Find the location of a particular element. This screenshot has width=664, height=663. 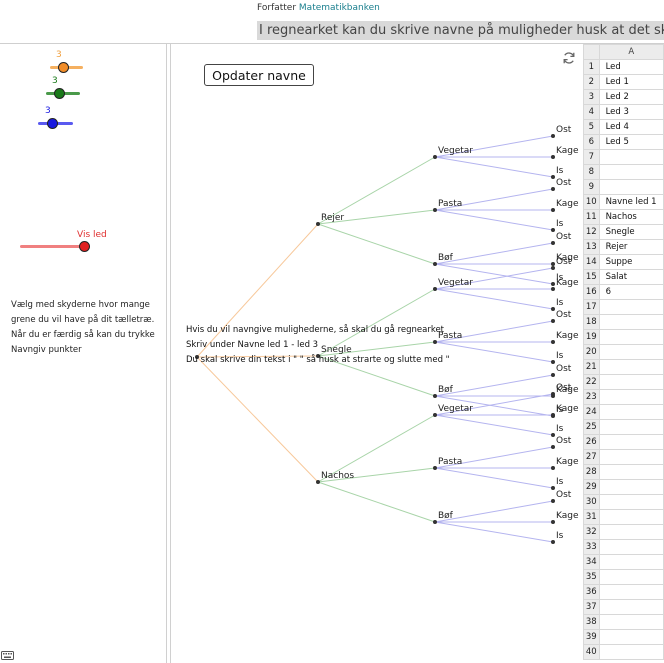

row-number: 34 is located at coordinates (591, 562).